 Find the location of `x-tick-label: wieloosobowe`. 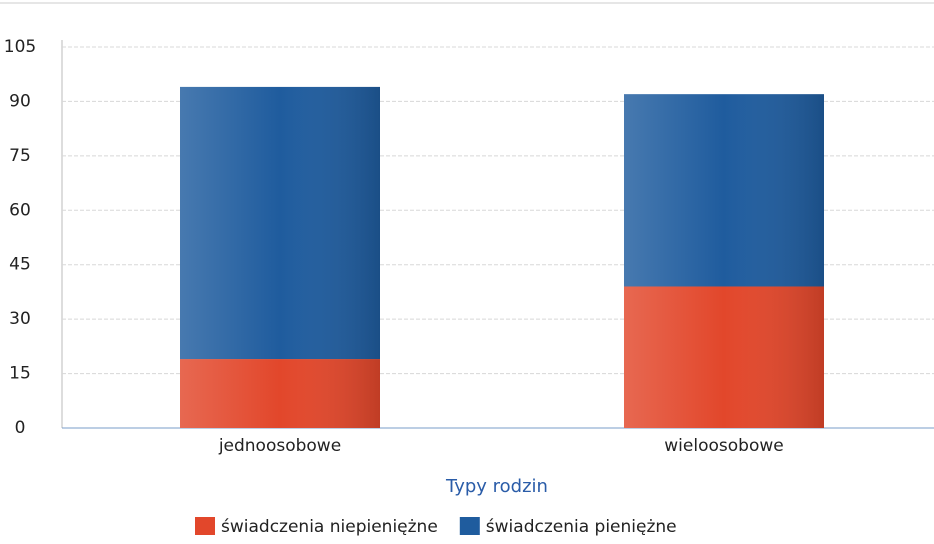

x-tick-label: wieloosobowe is located at coordinates (723, 446).